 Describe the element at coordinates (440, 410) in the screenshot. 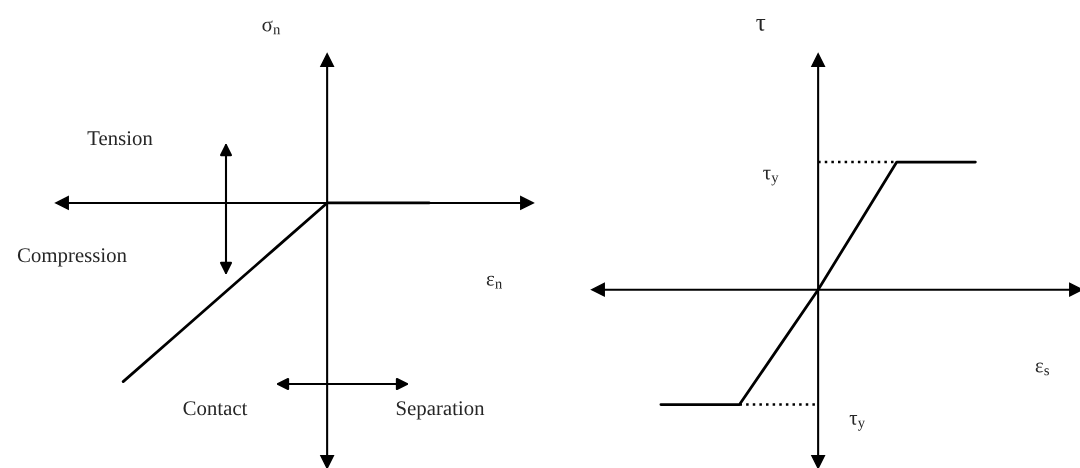

I see `text: Separation` at that location.